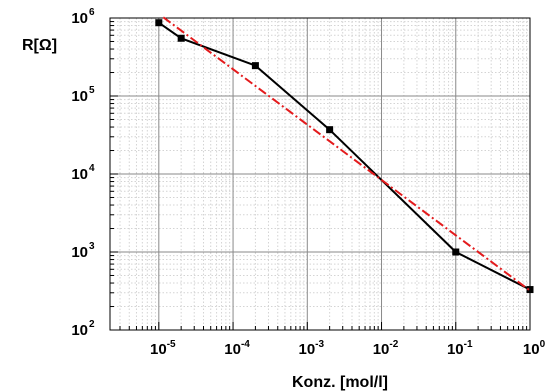 The width and height of the screenshot is (545, 392). Describe the element at coordinates (347, 348) in the screenshot. I see `x-tick-labels: 10⁻⁵ 10⁻⁴ 10⁻³ 10⁻² 10⁻¹ 10⁰` at that location.